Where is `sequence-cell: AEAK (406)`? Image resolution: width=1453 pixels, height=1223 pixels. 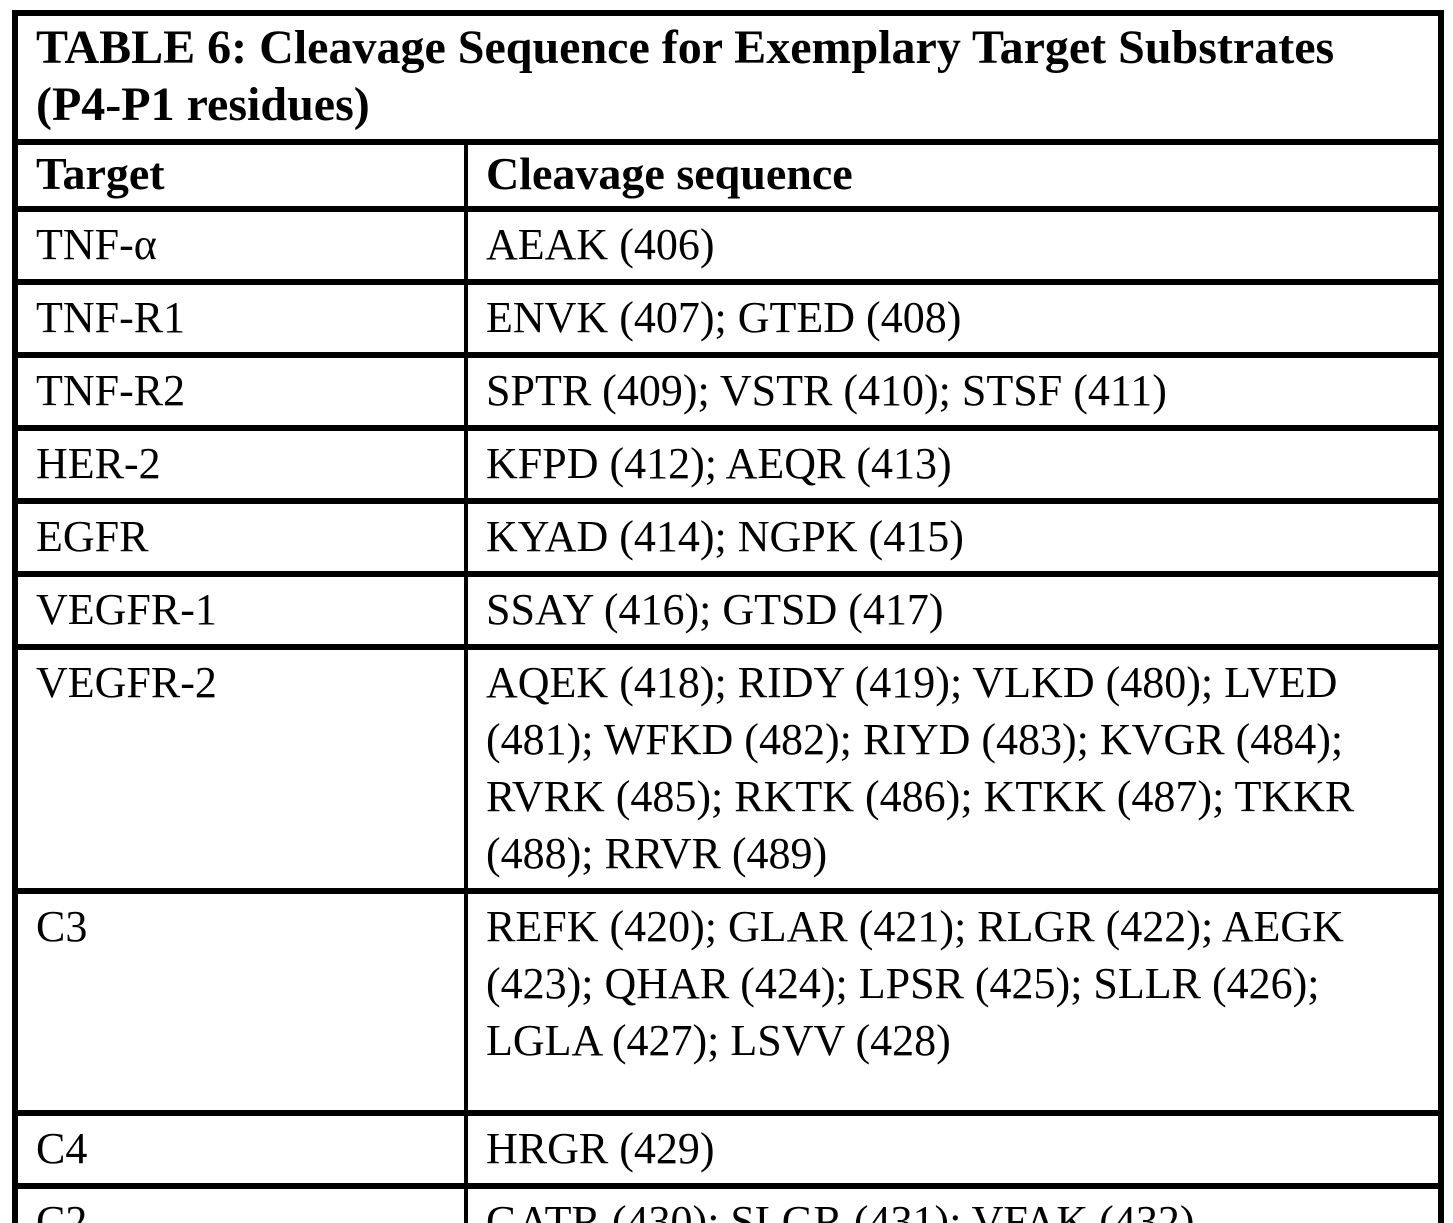
sequence-cell: AEAK (406) is located at coordinates (953, 245).